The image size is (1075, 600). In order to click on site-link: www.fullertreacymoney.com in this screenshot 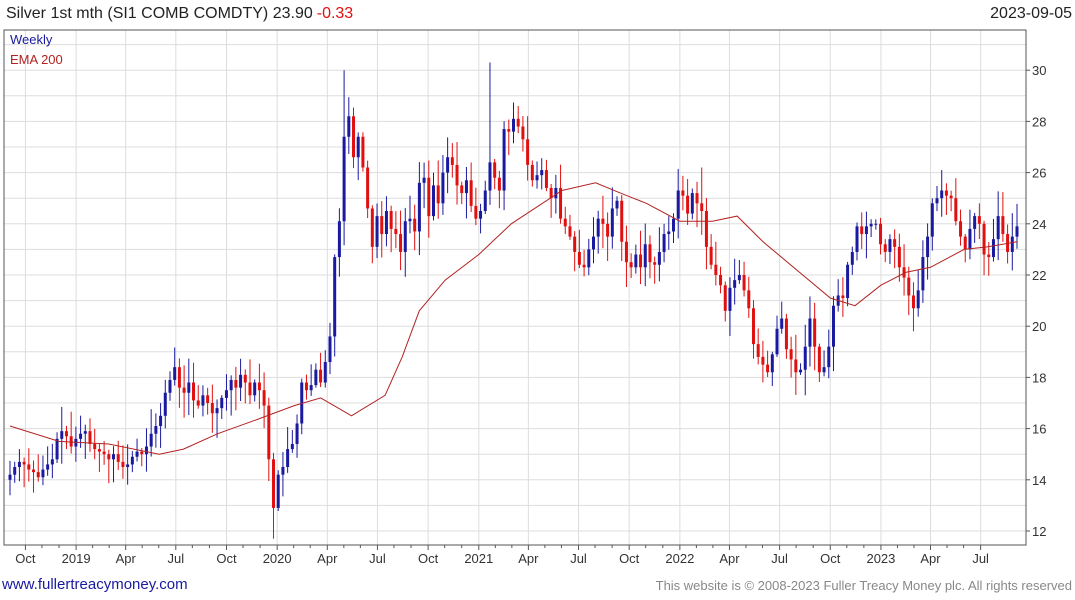, I will do `click(95, 584)`.